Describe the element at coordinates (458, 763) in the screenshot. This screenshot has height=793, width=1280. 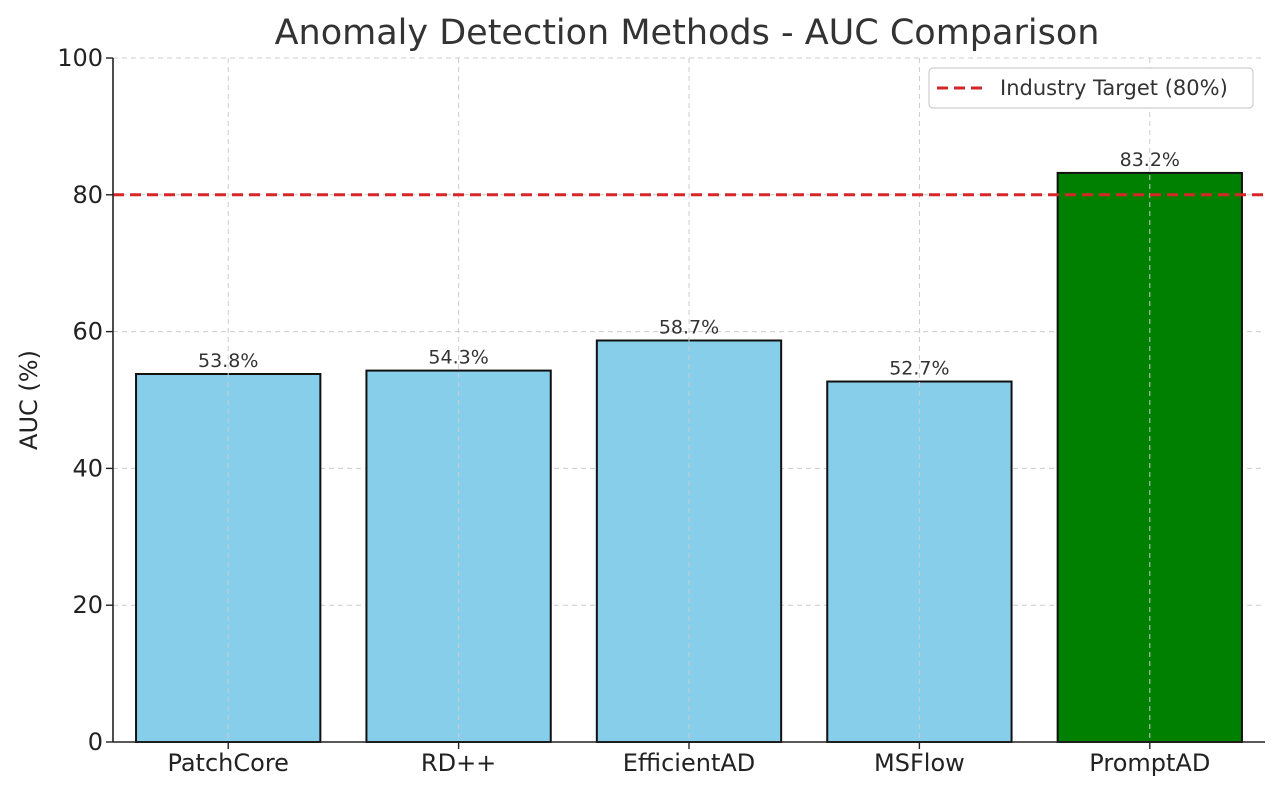
I see `x-tick-label: RD++` at that location.